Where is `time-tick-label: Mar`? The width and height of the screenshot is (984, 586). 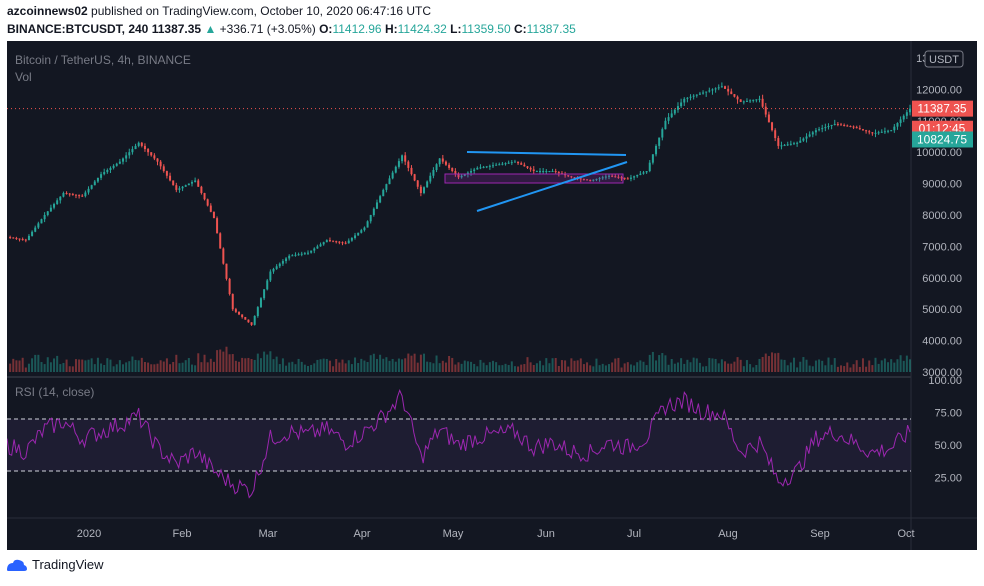 time-tick-label: Mar is located at coordinates (268, 534).